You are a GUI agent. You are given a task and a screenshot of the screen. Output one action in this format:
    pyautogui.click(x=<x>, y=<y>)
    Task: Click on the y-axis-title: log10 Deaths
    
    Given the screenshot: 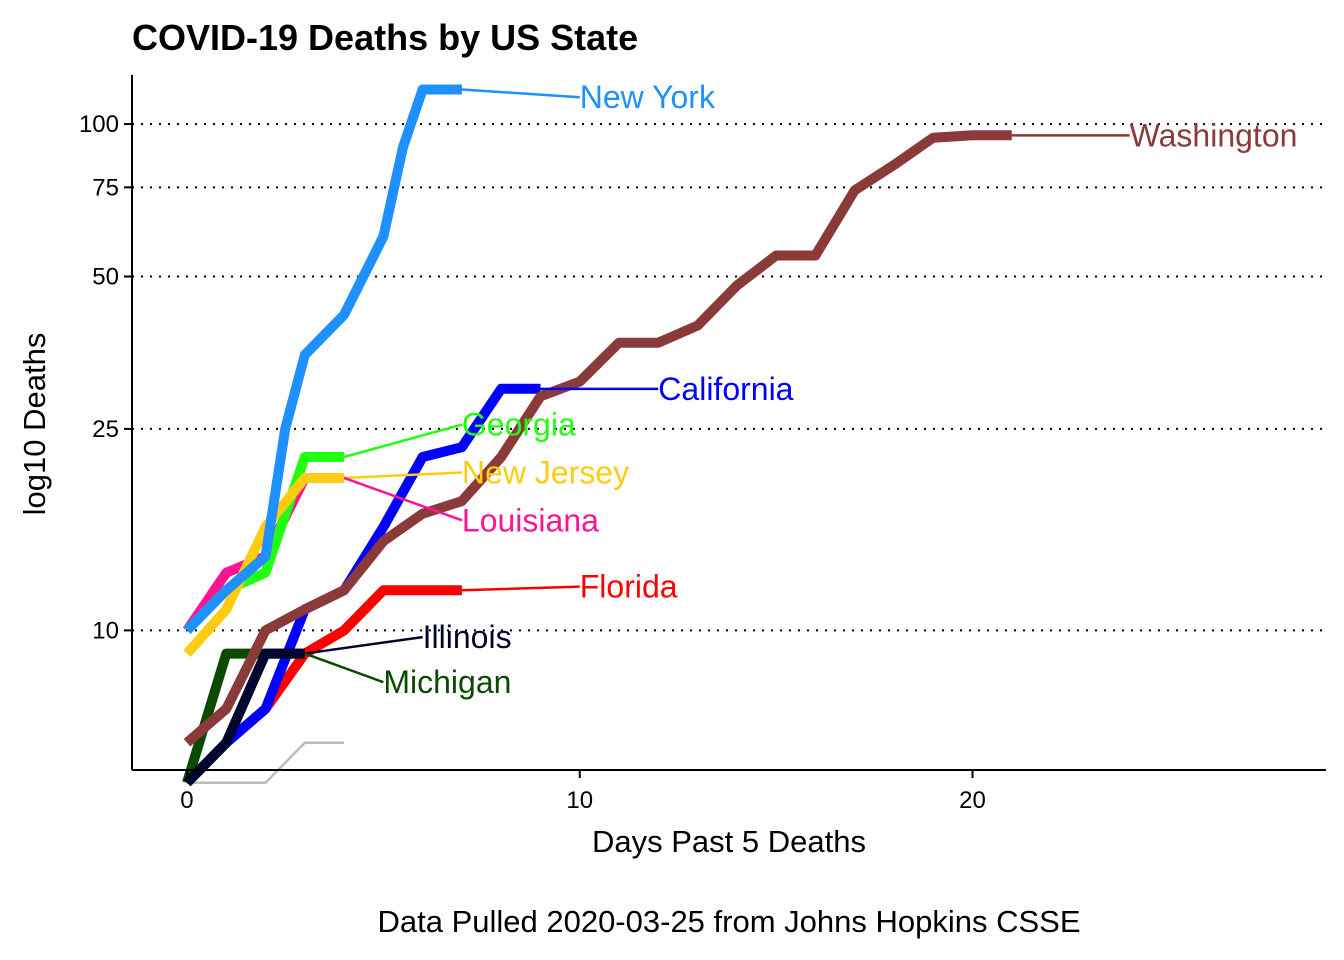 What is the action you would take?
    pyautogui.click(x=34, y=424)
    